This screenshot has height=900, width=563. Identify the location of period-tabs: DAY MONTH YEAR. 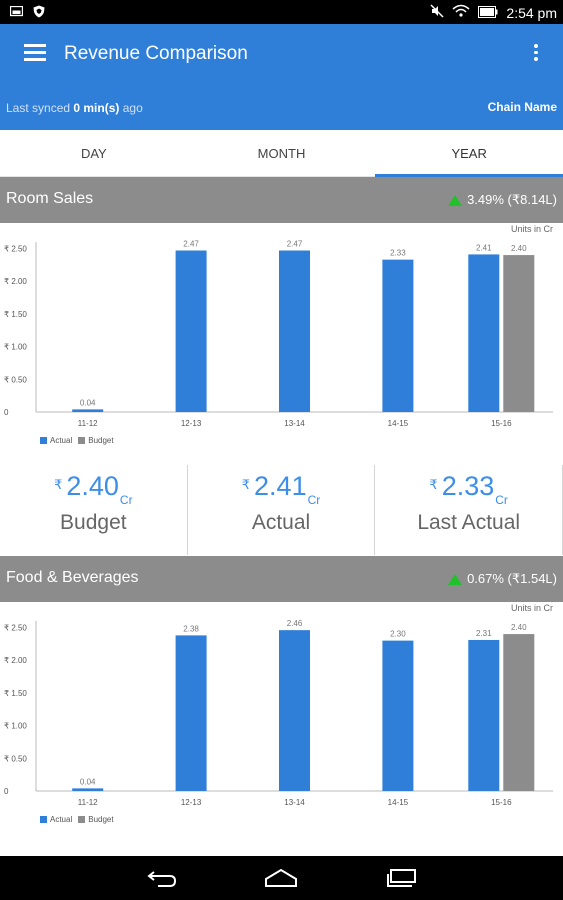
(281, 153).